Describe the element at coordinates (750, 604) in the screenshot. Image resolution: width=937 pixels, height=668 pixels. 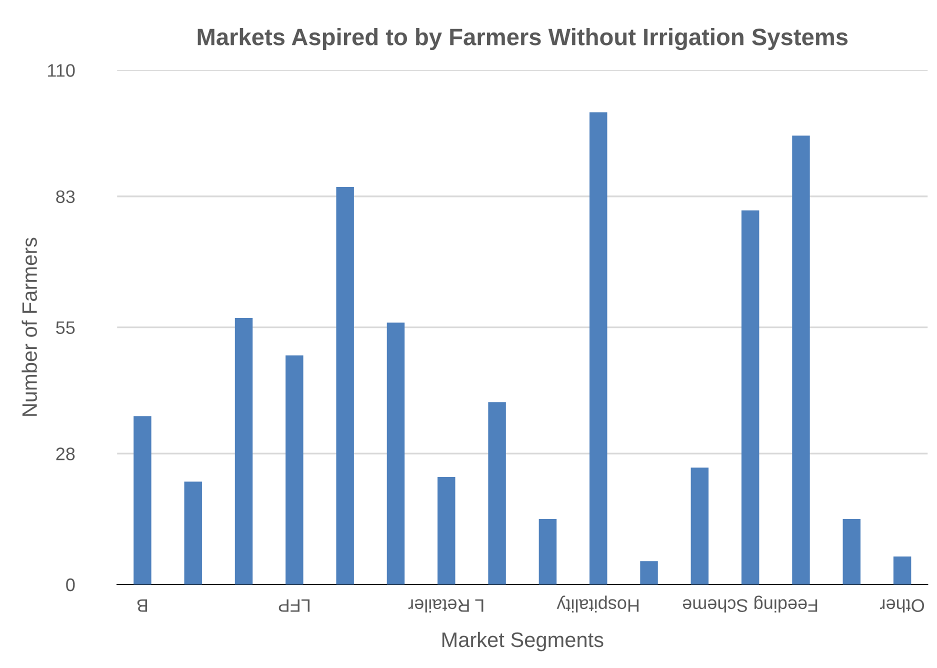
I see `x-tick-label: Feeding Scheme` at that location.